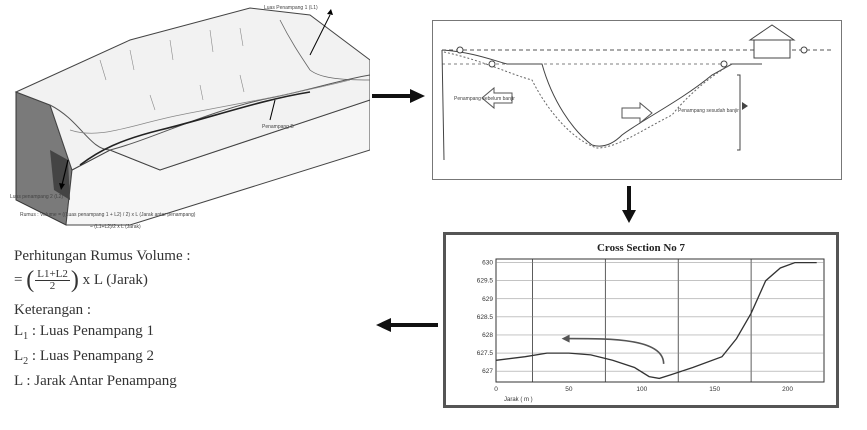  I want to click on y-tick-label: 630, so click(487, 263).